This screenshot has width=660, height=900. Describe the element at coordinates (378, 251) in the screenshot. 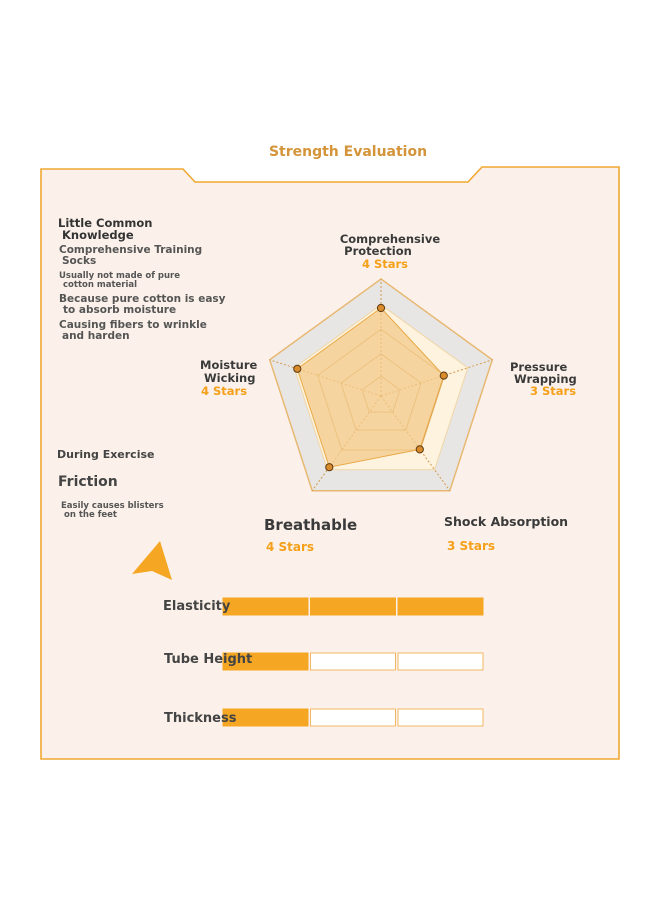

I see `axis-label-comprehensive-protection-line2: Protection` at that location.